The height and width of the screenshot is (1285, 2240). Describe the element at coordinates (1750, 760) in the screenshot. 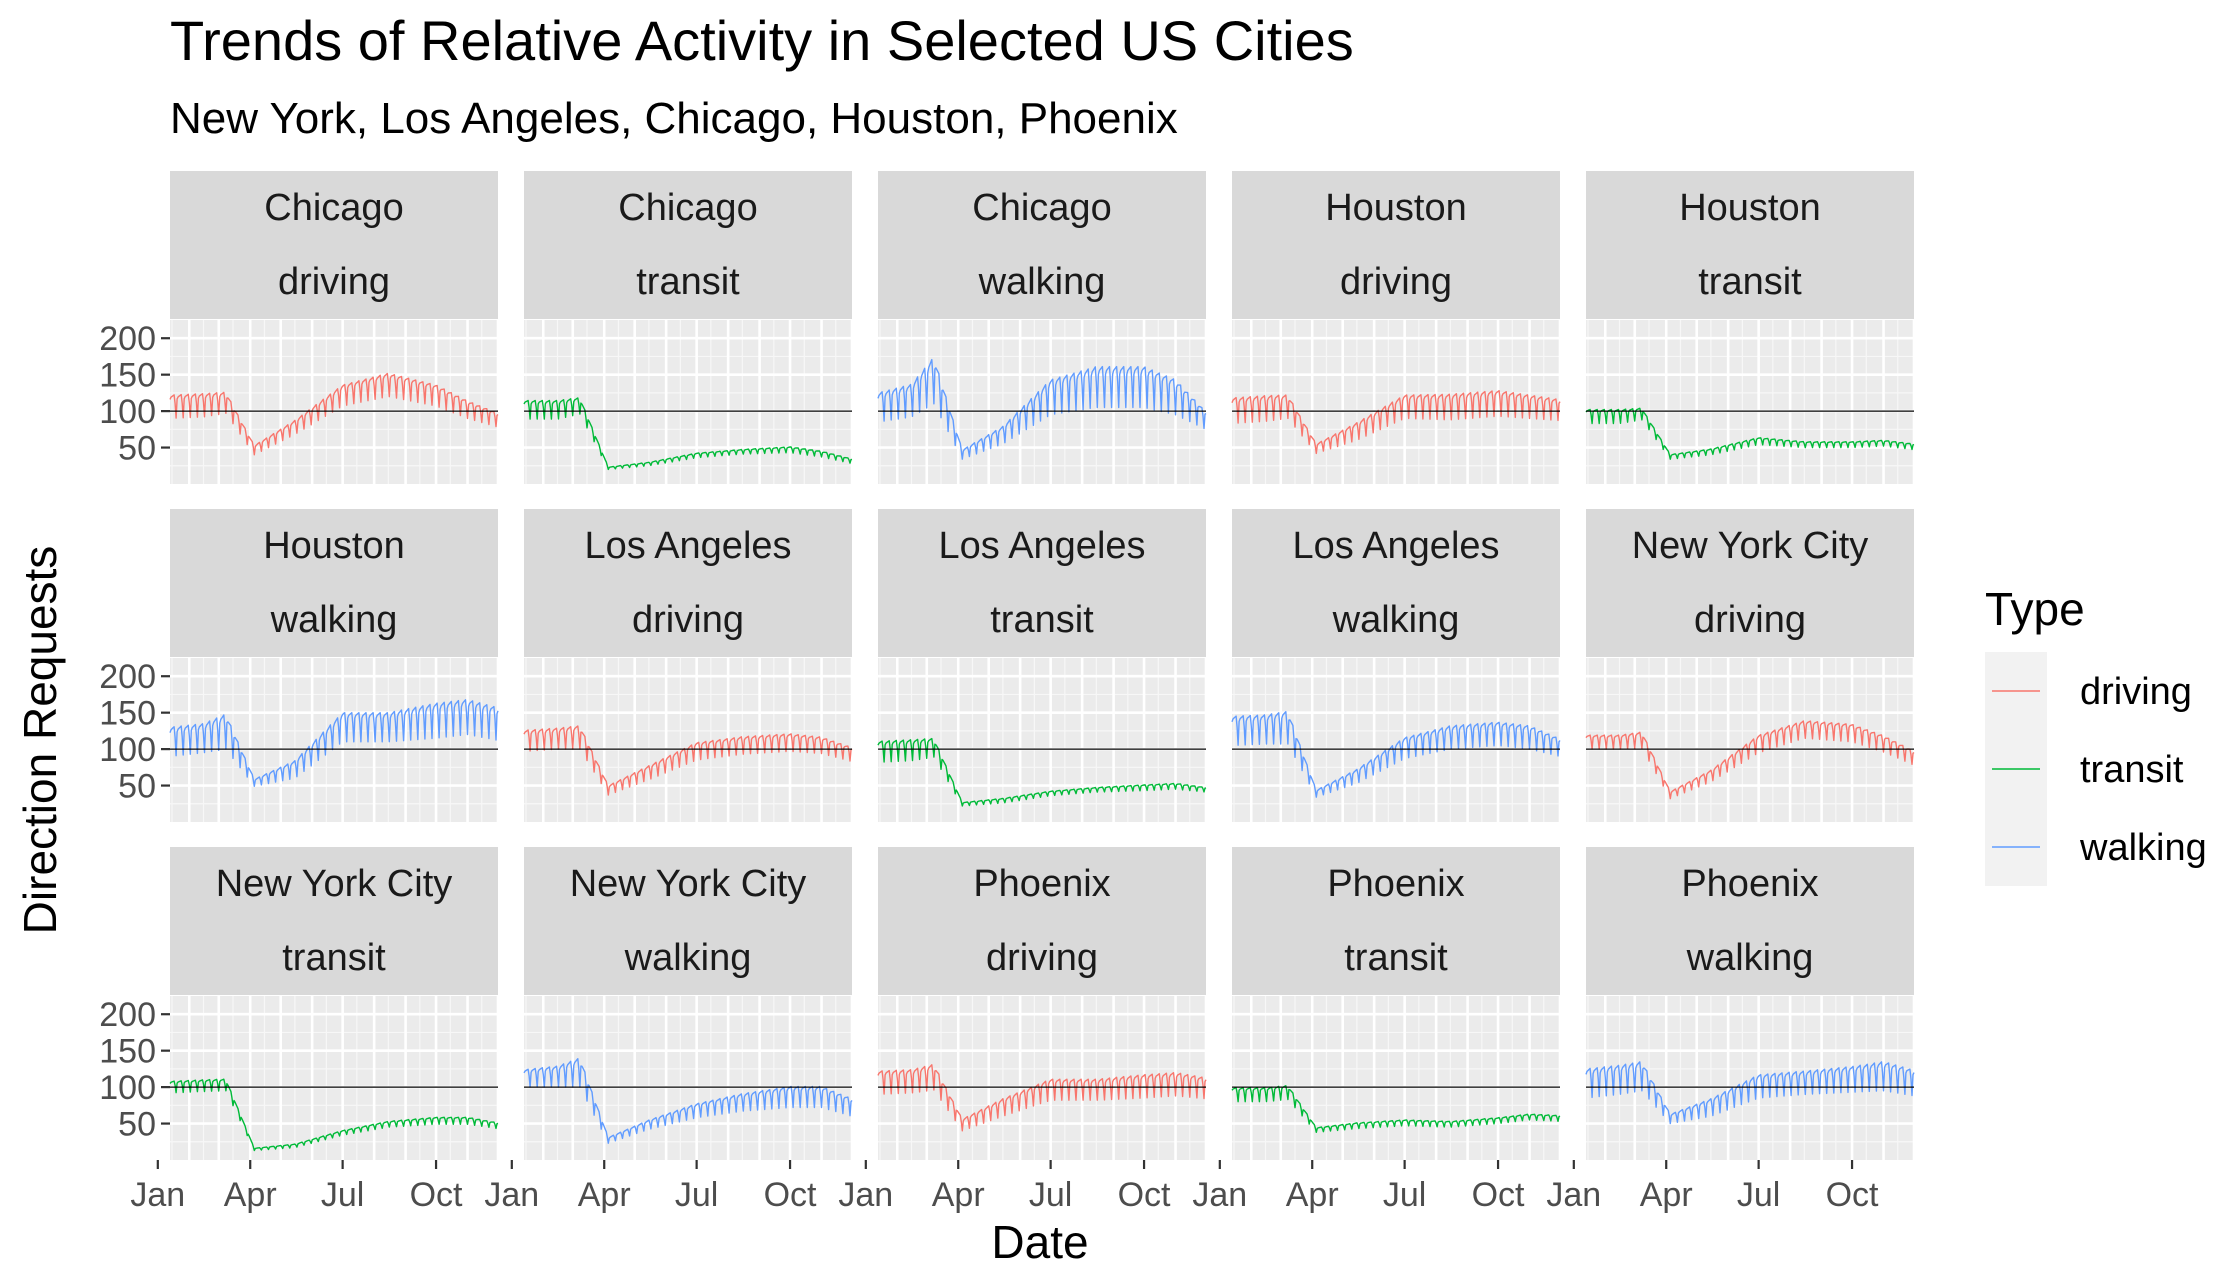

I see `series-line-new-york-city-driving` at that location.